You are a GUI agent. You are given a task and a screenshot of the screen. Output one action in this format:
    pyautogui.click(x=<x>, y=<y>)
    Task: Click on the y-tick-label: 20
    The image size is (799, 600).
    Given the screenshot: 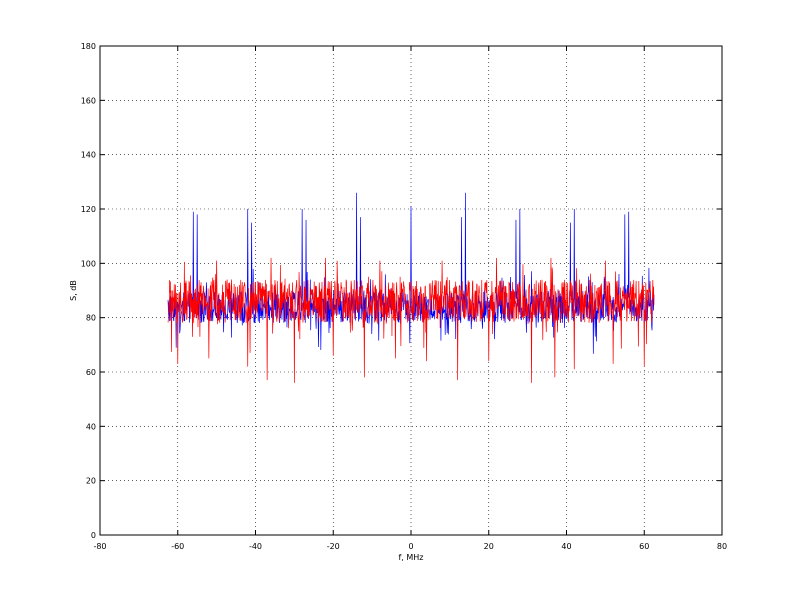 What is the action you would take?
    pyautogui.click(x=91, y=481)
    